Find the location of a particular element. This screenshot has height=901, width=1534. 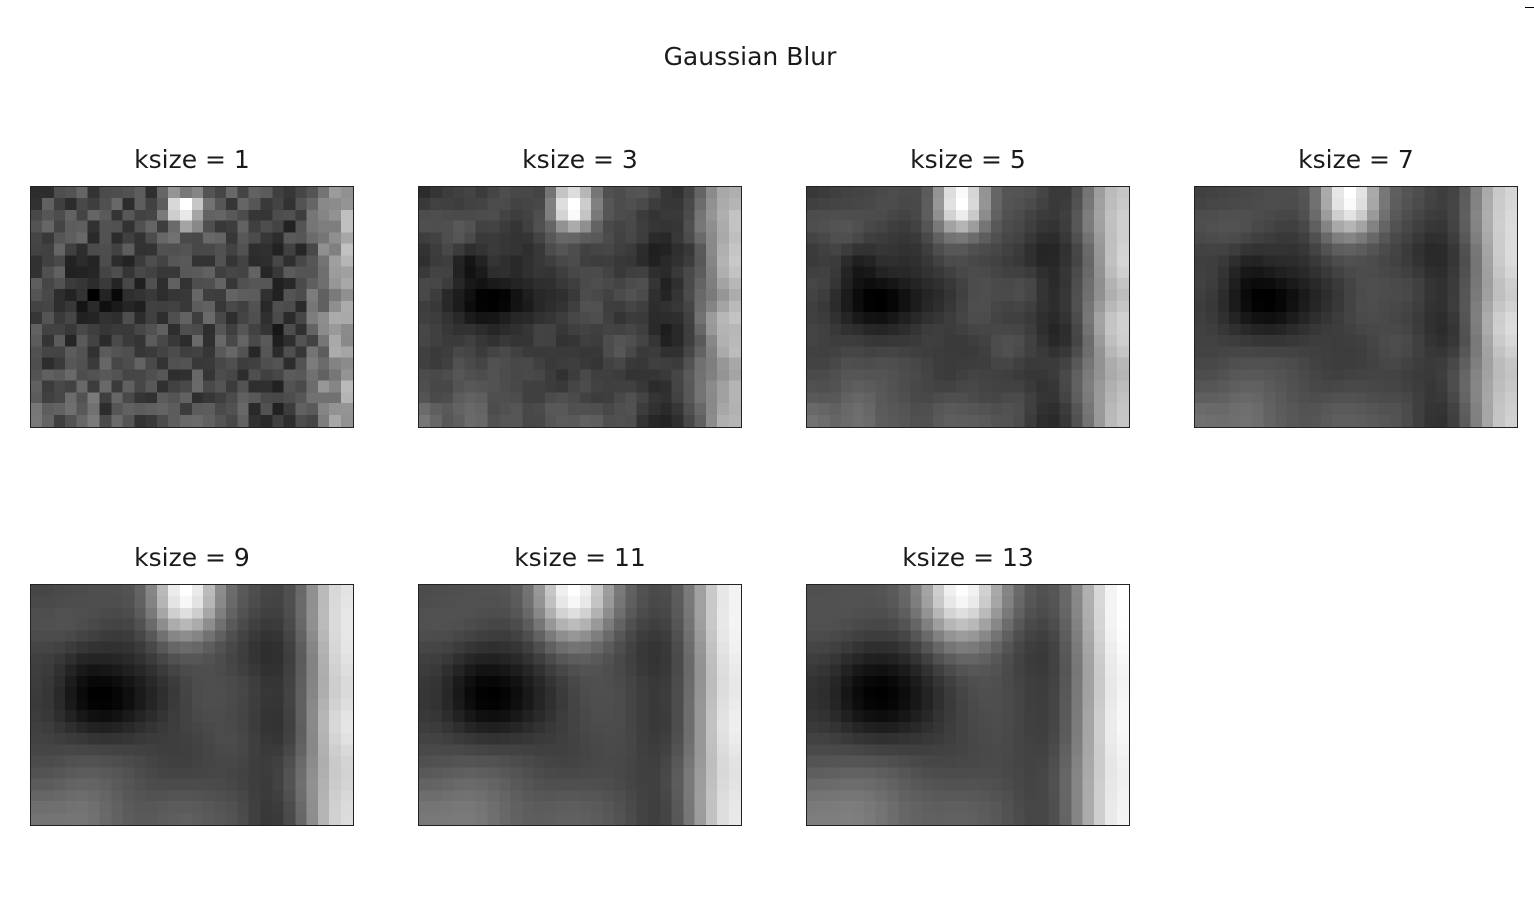

subplot-title: ksize = 9 is located at coordinates (192, 557).